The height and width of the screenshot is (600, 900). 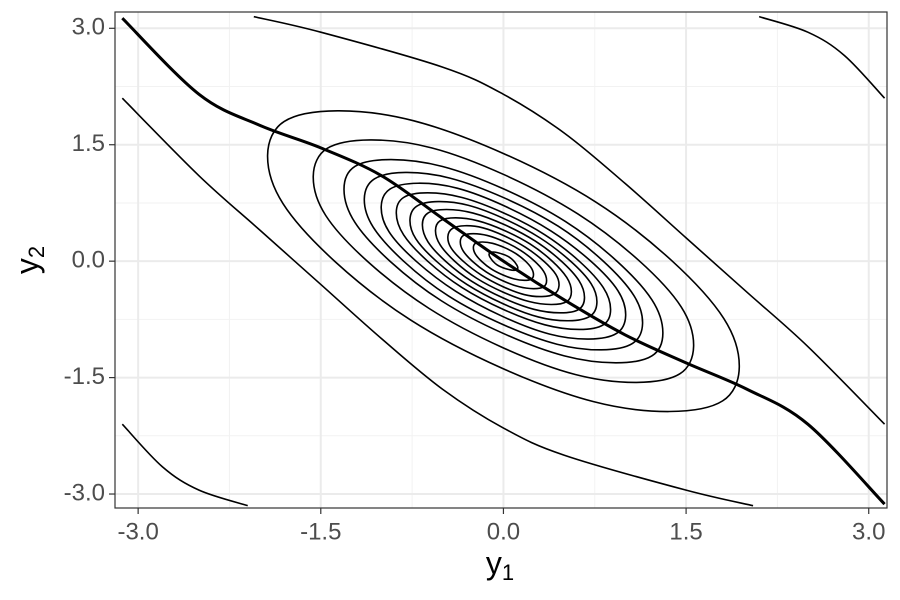 I want to click on x-tick-label: 1.5, so click(x=685, y=531).